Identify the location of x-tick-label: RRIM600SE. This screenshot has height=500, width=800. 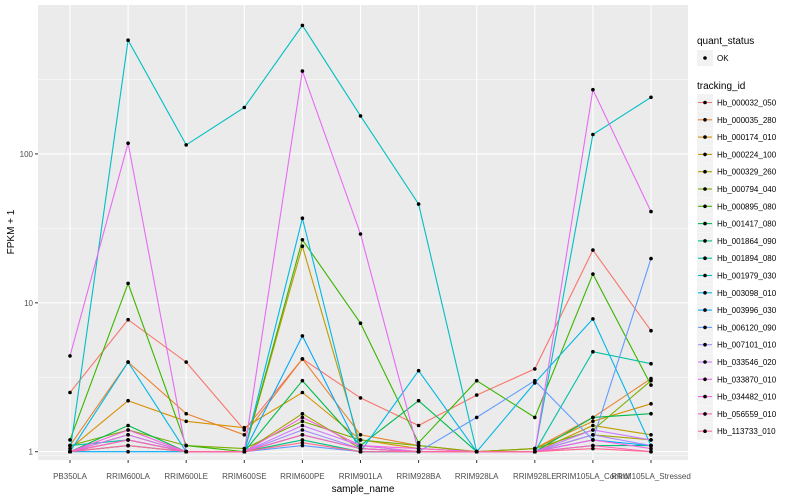
(244, 476).